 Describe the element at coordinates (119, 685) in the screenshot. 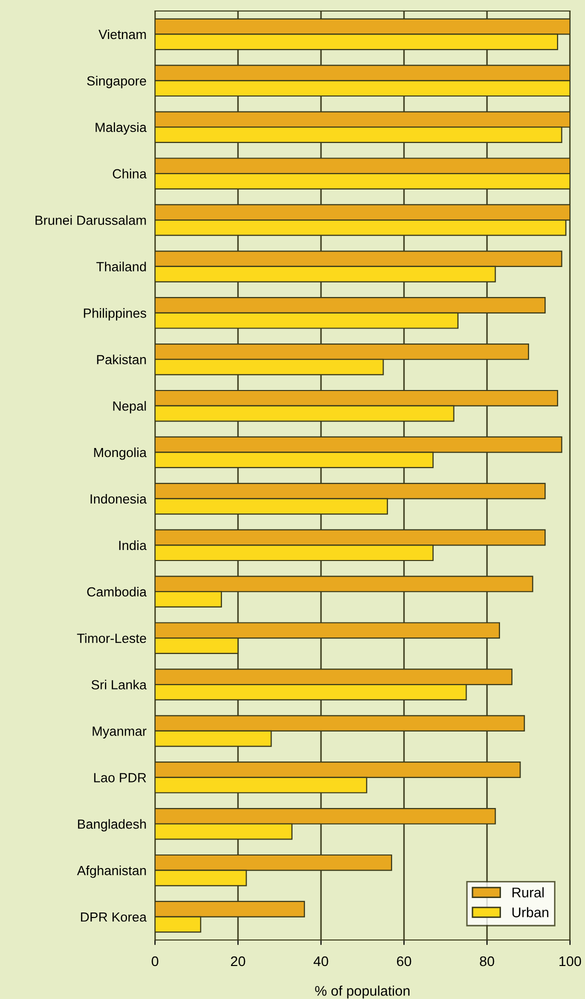

I see `y-tick-label: Sri Lanka` at that location.